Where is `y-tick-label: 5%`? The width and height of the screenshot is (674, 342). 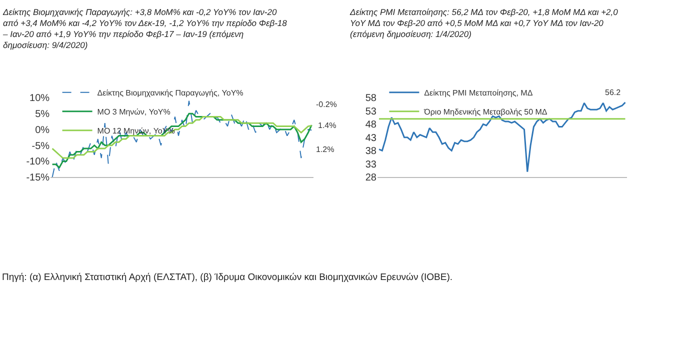 y-tick-label: 5% is located at coordinates (42, 114).